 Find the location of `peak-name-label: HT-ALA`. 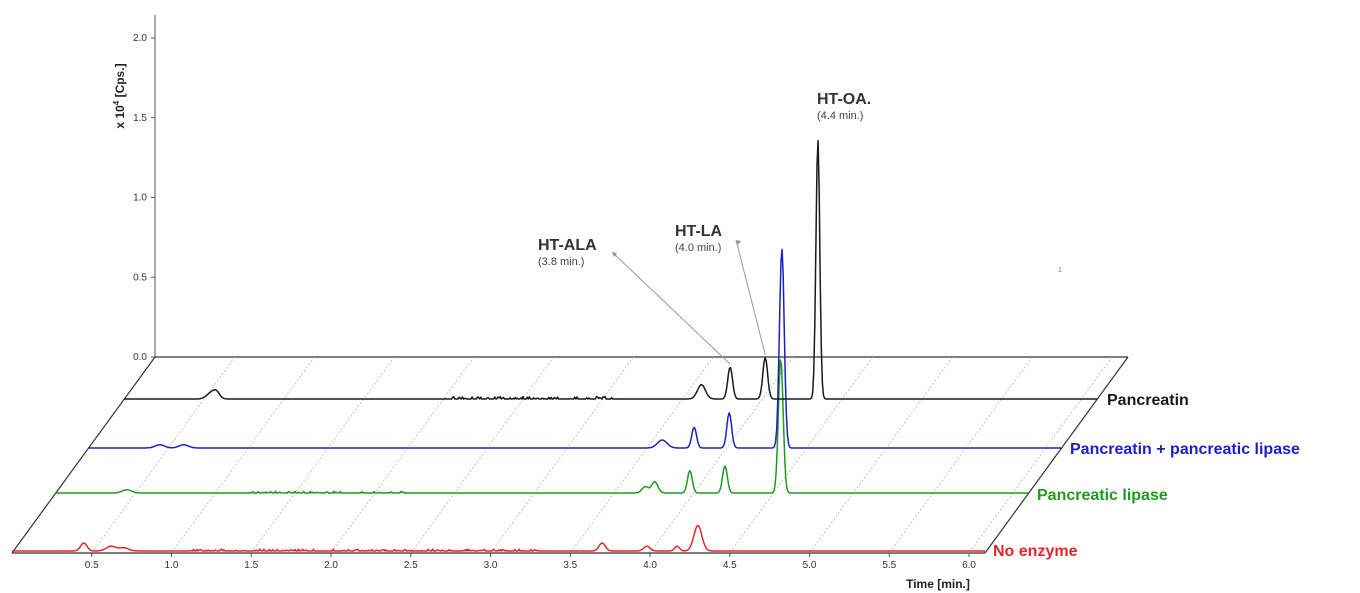

peak-name-label: HT-ALA is located at coordinates (567, 245).